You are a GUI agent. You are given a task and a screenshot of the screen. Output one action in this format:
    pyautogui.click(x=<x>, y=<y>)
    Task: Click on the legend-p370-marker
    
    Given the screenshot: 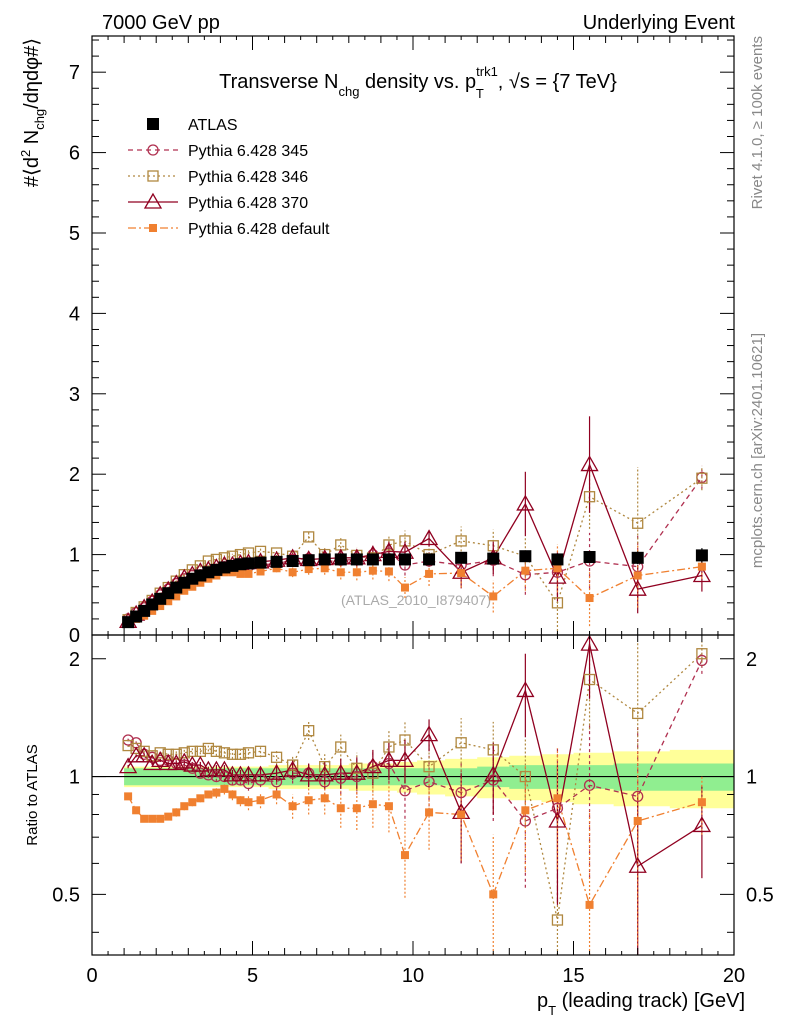 What is the action you would take?
    pyautogui.click(x=153, y=200)
    